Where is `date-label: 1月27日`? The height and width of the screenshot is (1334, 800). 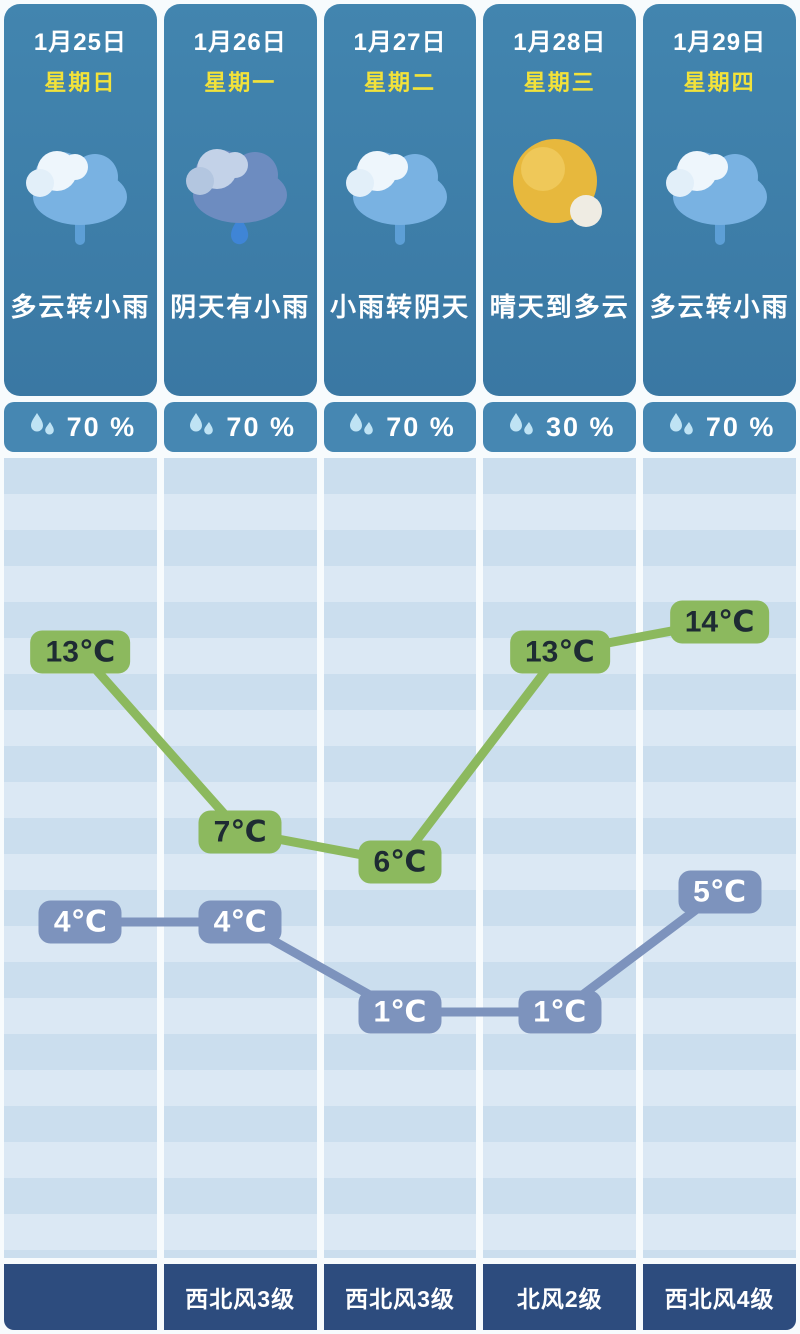
date-label: 1月27日 is located at coordinates (400, 42).